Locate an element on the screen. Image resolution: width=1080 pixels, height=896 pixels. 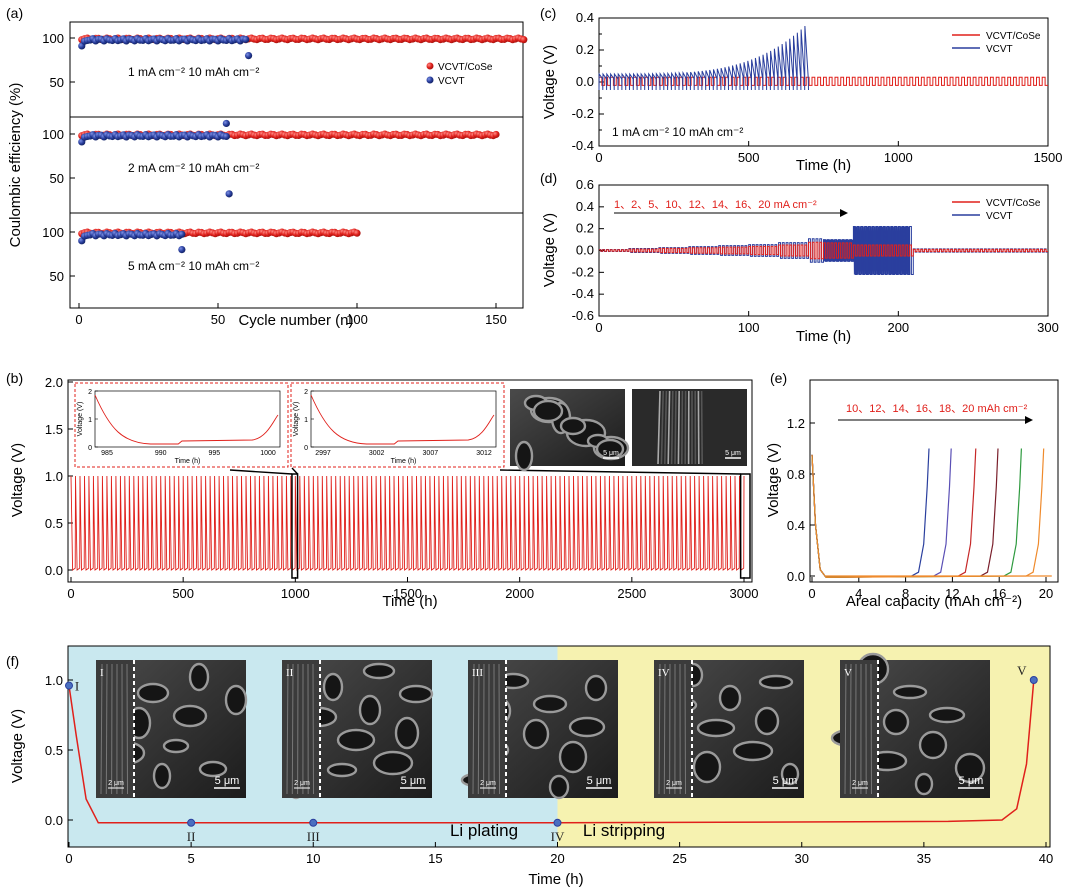
panel-label: (b) is located at coordinates (14, 378).